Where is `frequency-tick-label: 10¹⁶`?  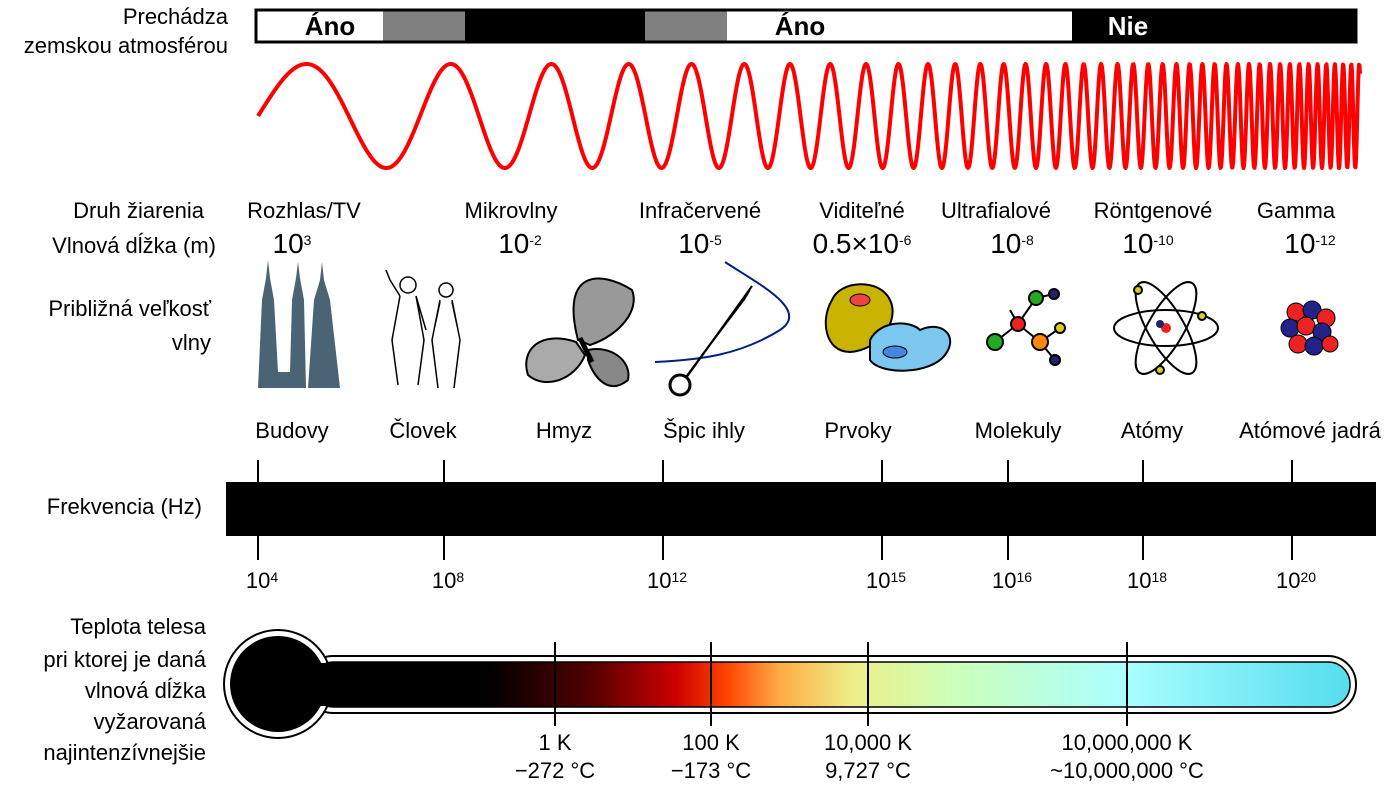
frequency-tick-label: 10¹⁶ is located at coordinates (1012, 581).